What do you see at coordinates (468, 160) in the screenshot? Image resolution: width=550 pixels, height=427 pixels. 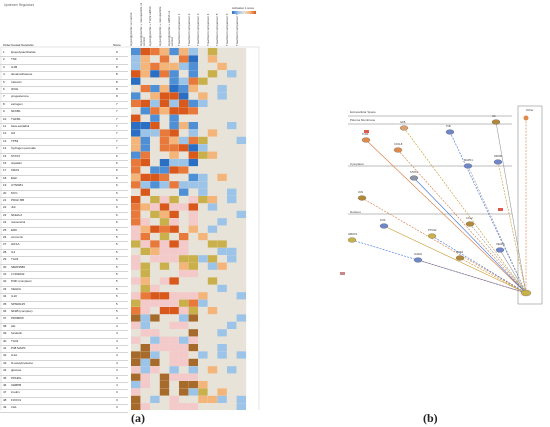 I see `node-label: MAPK1` at bounding box center [468, 160].